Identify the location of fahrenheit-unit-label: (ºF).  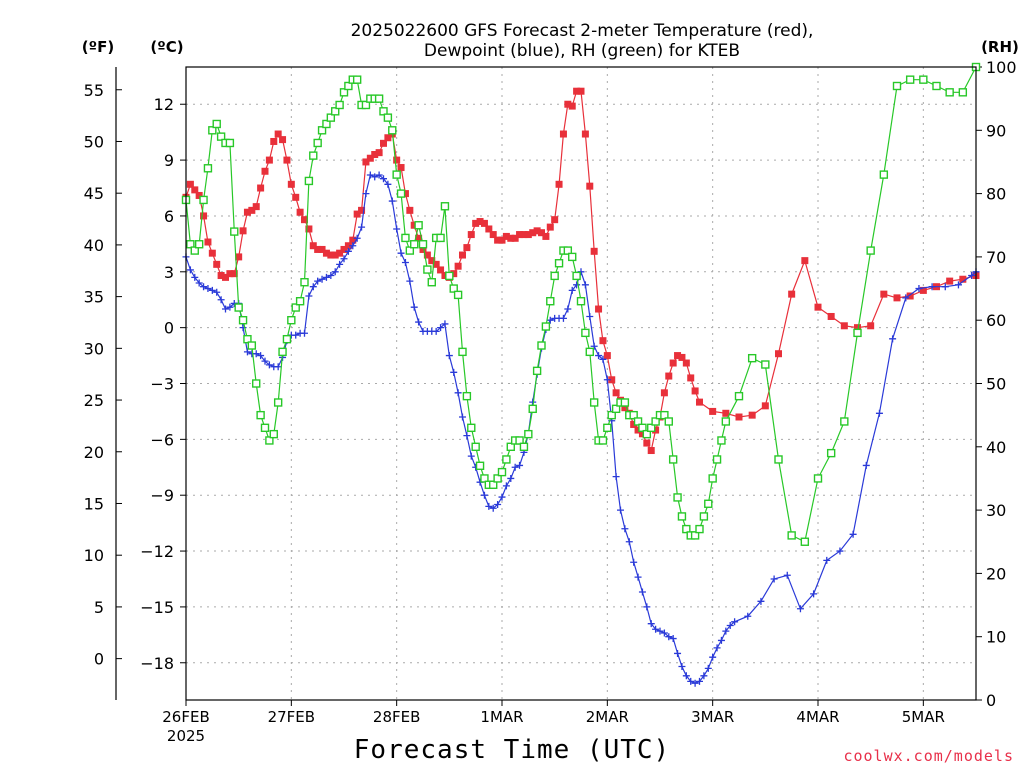
(98, 47).